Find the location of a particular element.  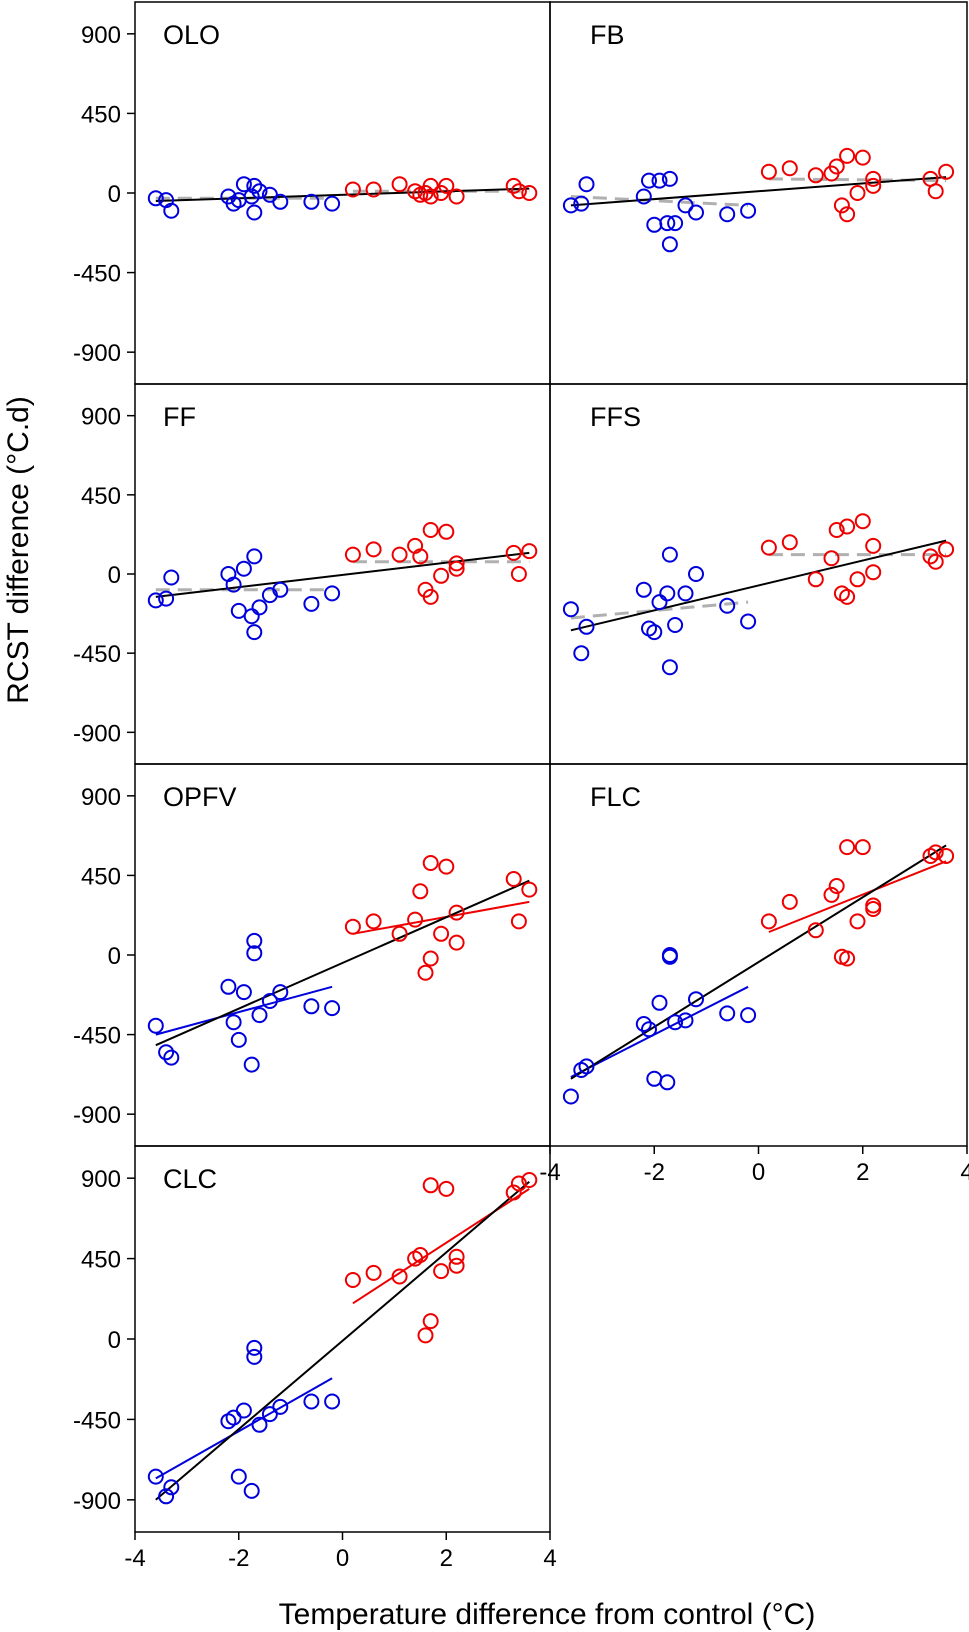

y-tick-label-ff: -450 is located at coordinates (97, 654).